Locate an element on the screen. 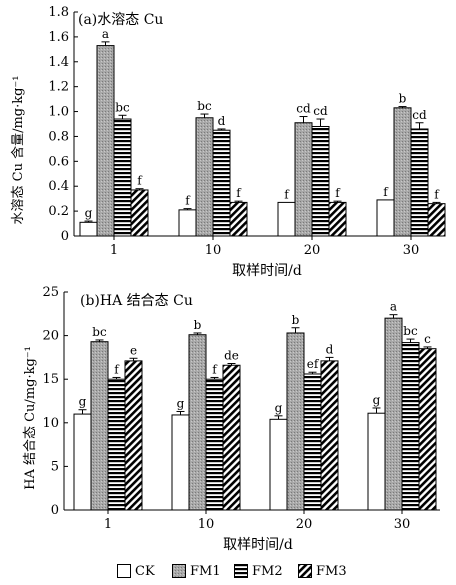 The image size is (456, 585). legend-label-fm2: FM2 is located at coordinates (267, 571).